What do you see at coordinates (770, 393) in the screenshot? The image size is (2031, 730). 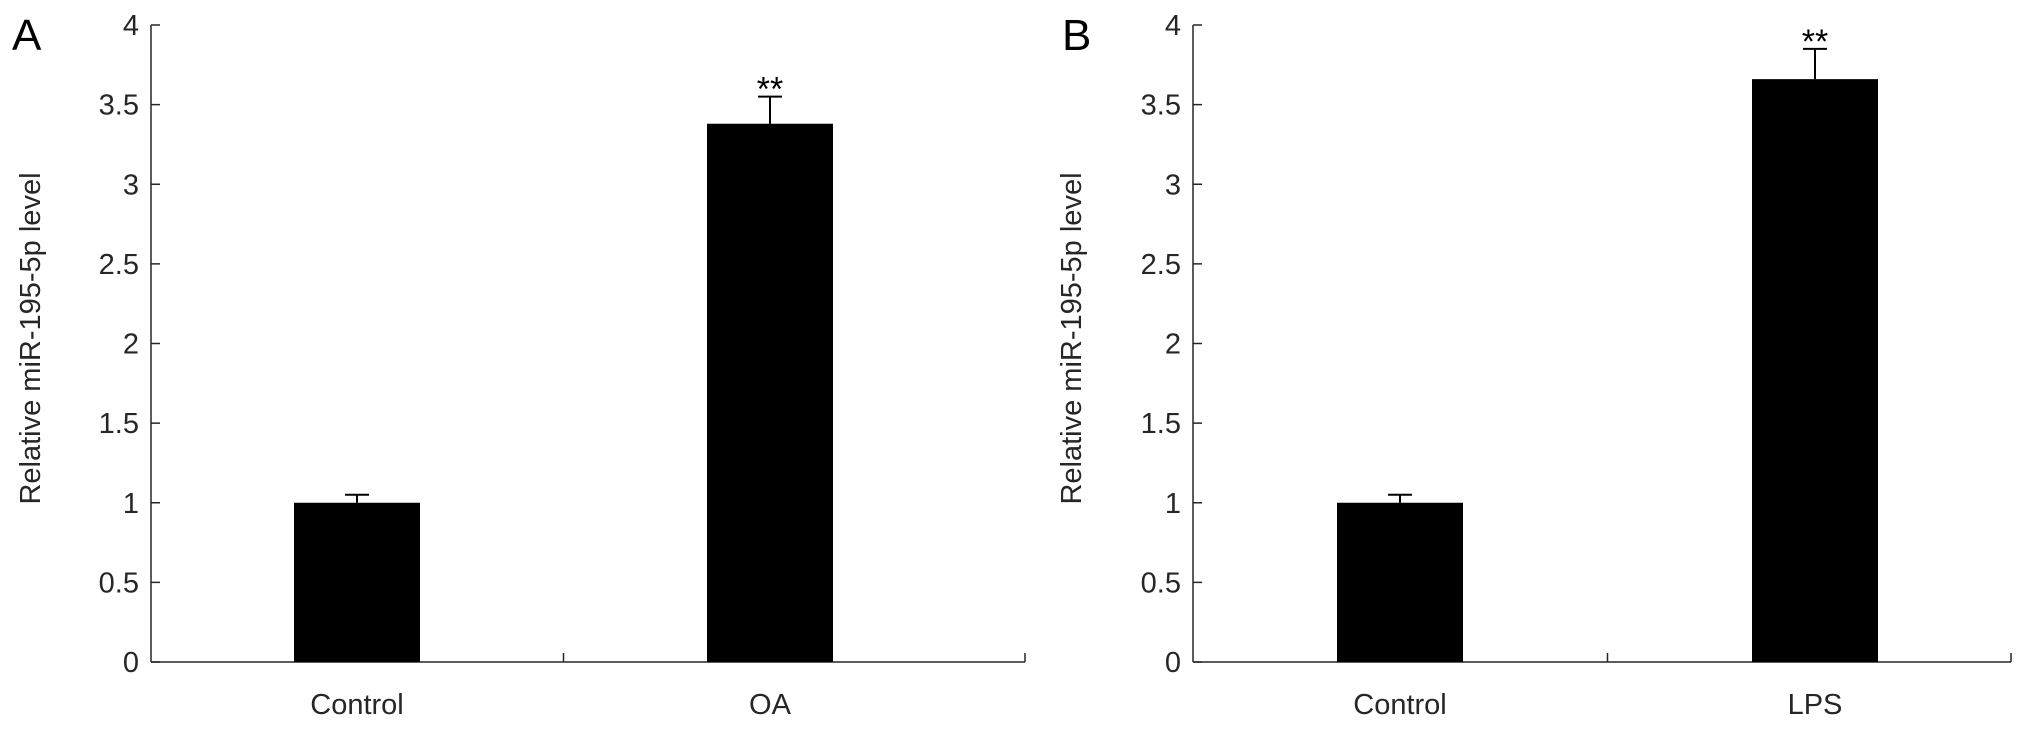 I see `bar-oa` at bounding box center [770, 393].